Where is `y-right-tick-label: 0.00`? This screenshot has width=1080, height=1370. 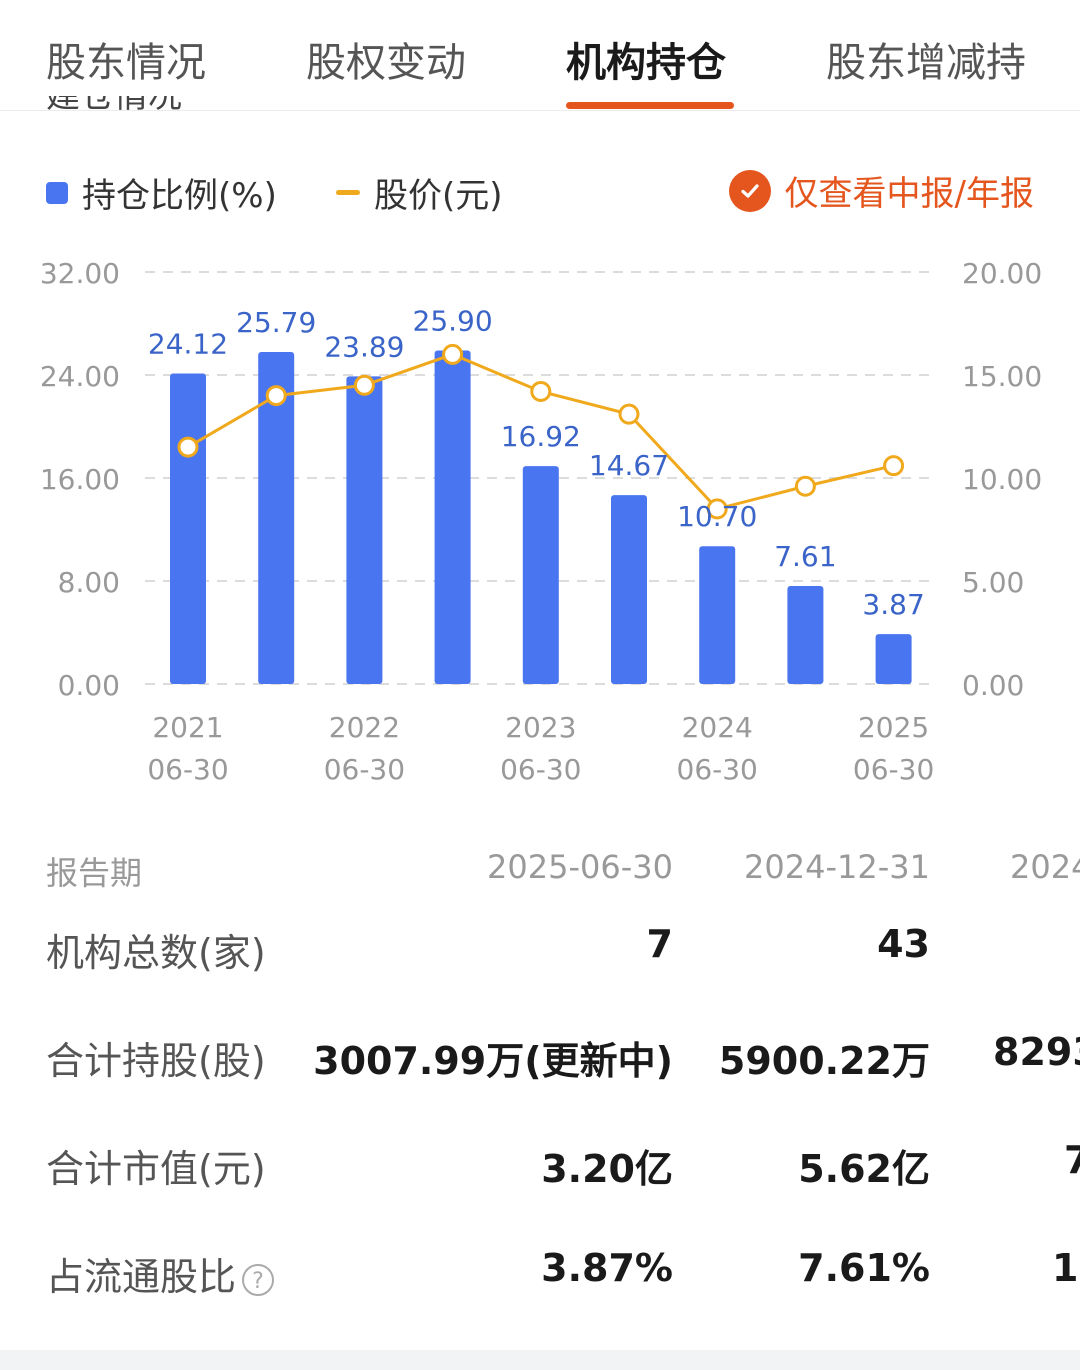
y-right-tick-label: 0.00 is located at coordinates (993, 685).